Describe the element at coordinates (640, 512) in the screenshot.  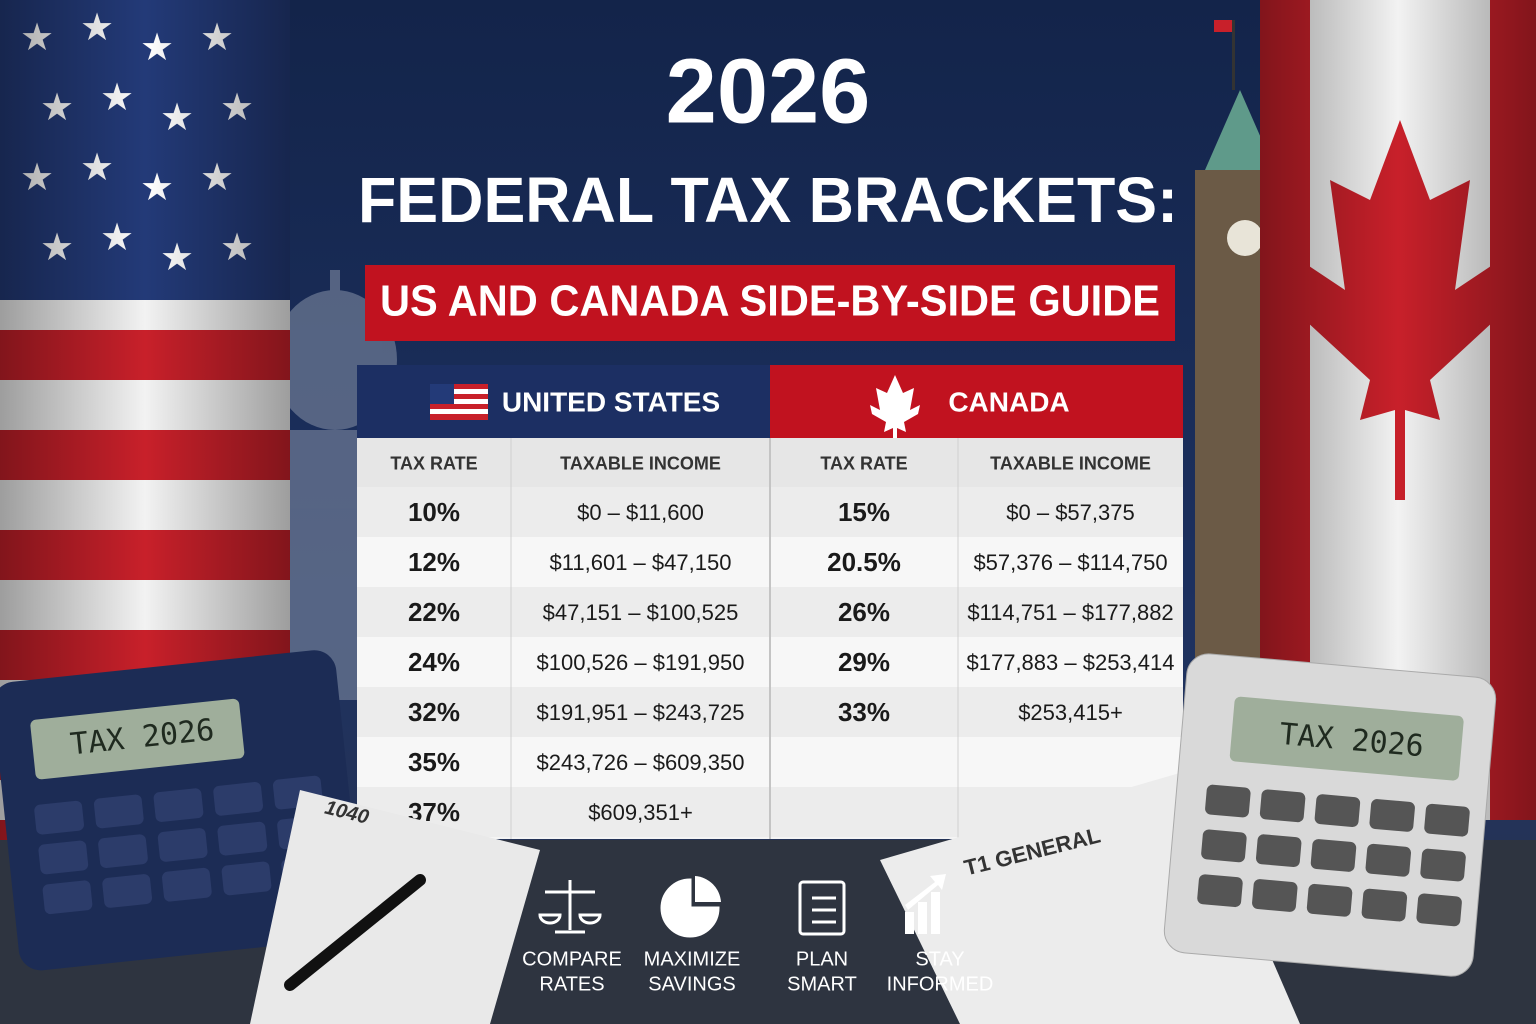
I see `taxable-income: $0 – $11,600` at that location.